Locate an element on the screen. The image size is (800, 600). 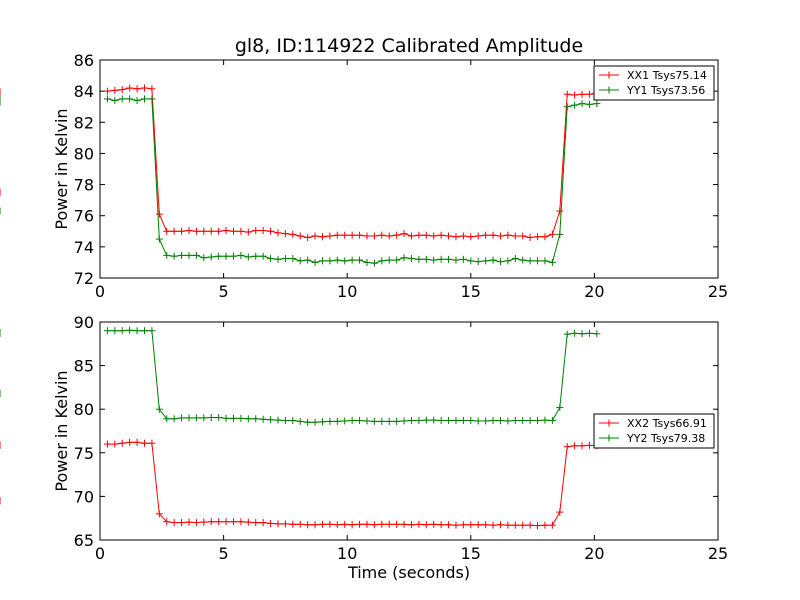
y-tick-label: 90 is located at coordinates (84, 322).